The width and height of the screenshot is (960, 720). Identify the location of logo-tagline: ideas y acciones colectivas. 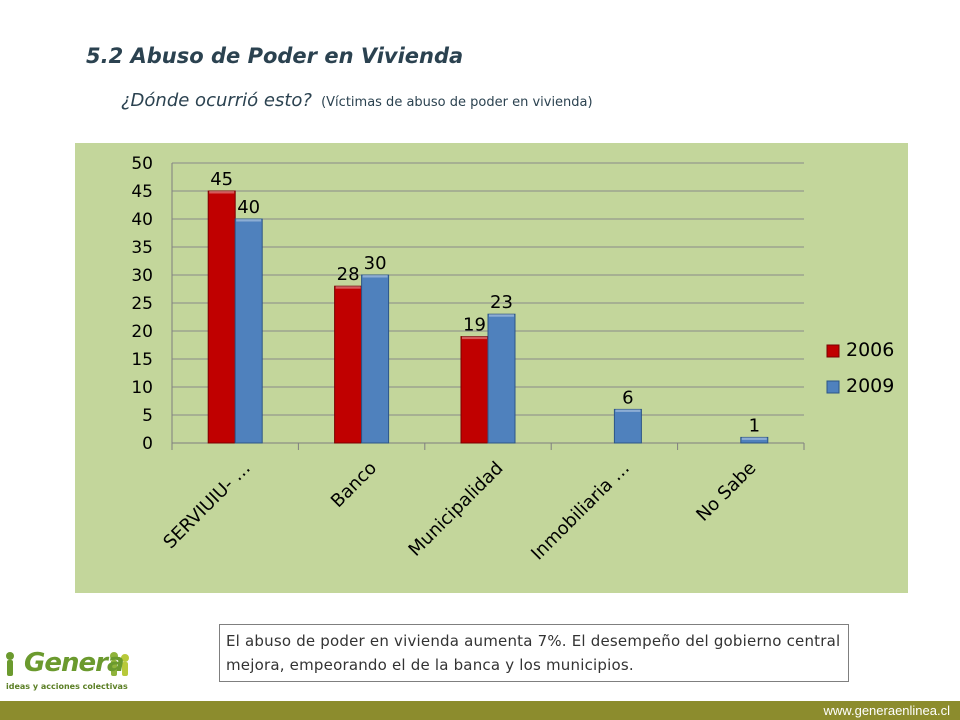
(67, 686).